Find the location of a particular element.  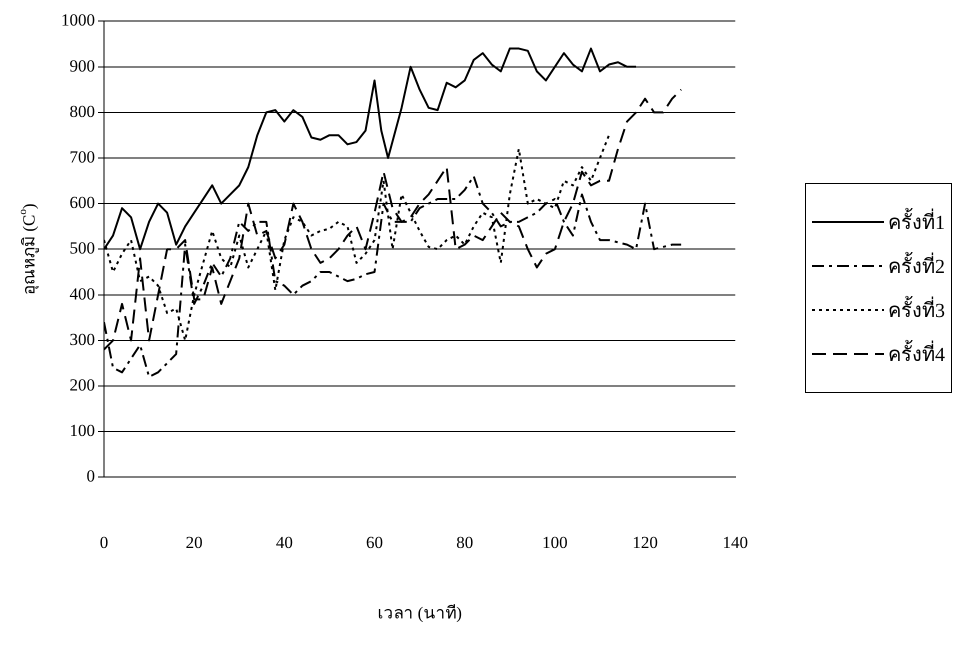

legend-label: ครั้งที่4 is located at coordinates (916, 353).